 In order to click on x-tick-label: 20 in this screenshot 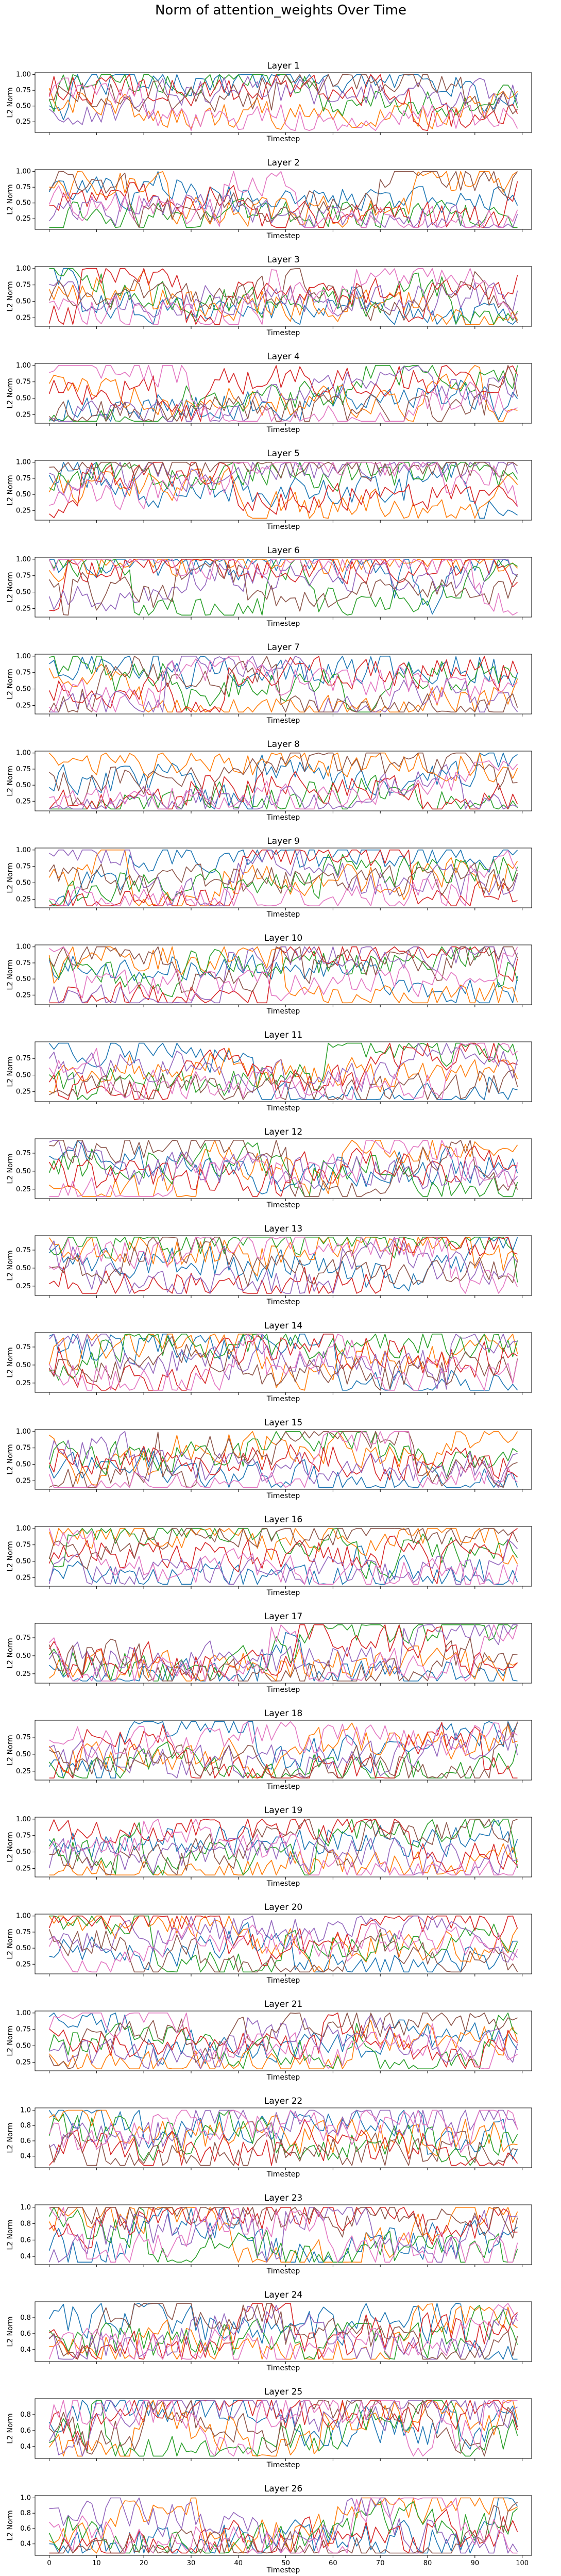, I will do `click(144, 2563)`.